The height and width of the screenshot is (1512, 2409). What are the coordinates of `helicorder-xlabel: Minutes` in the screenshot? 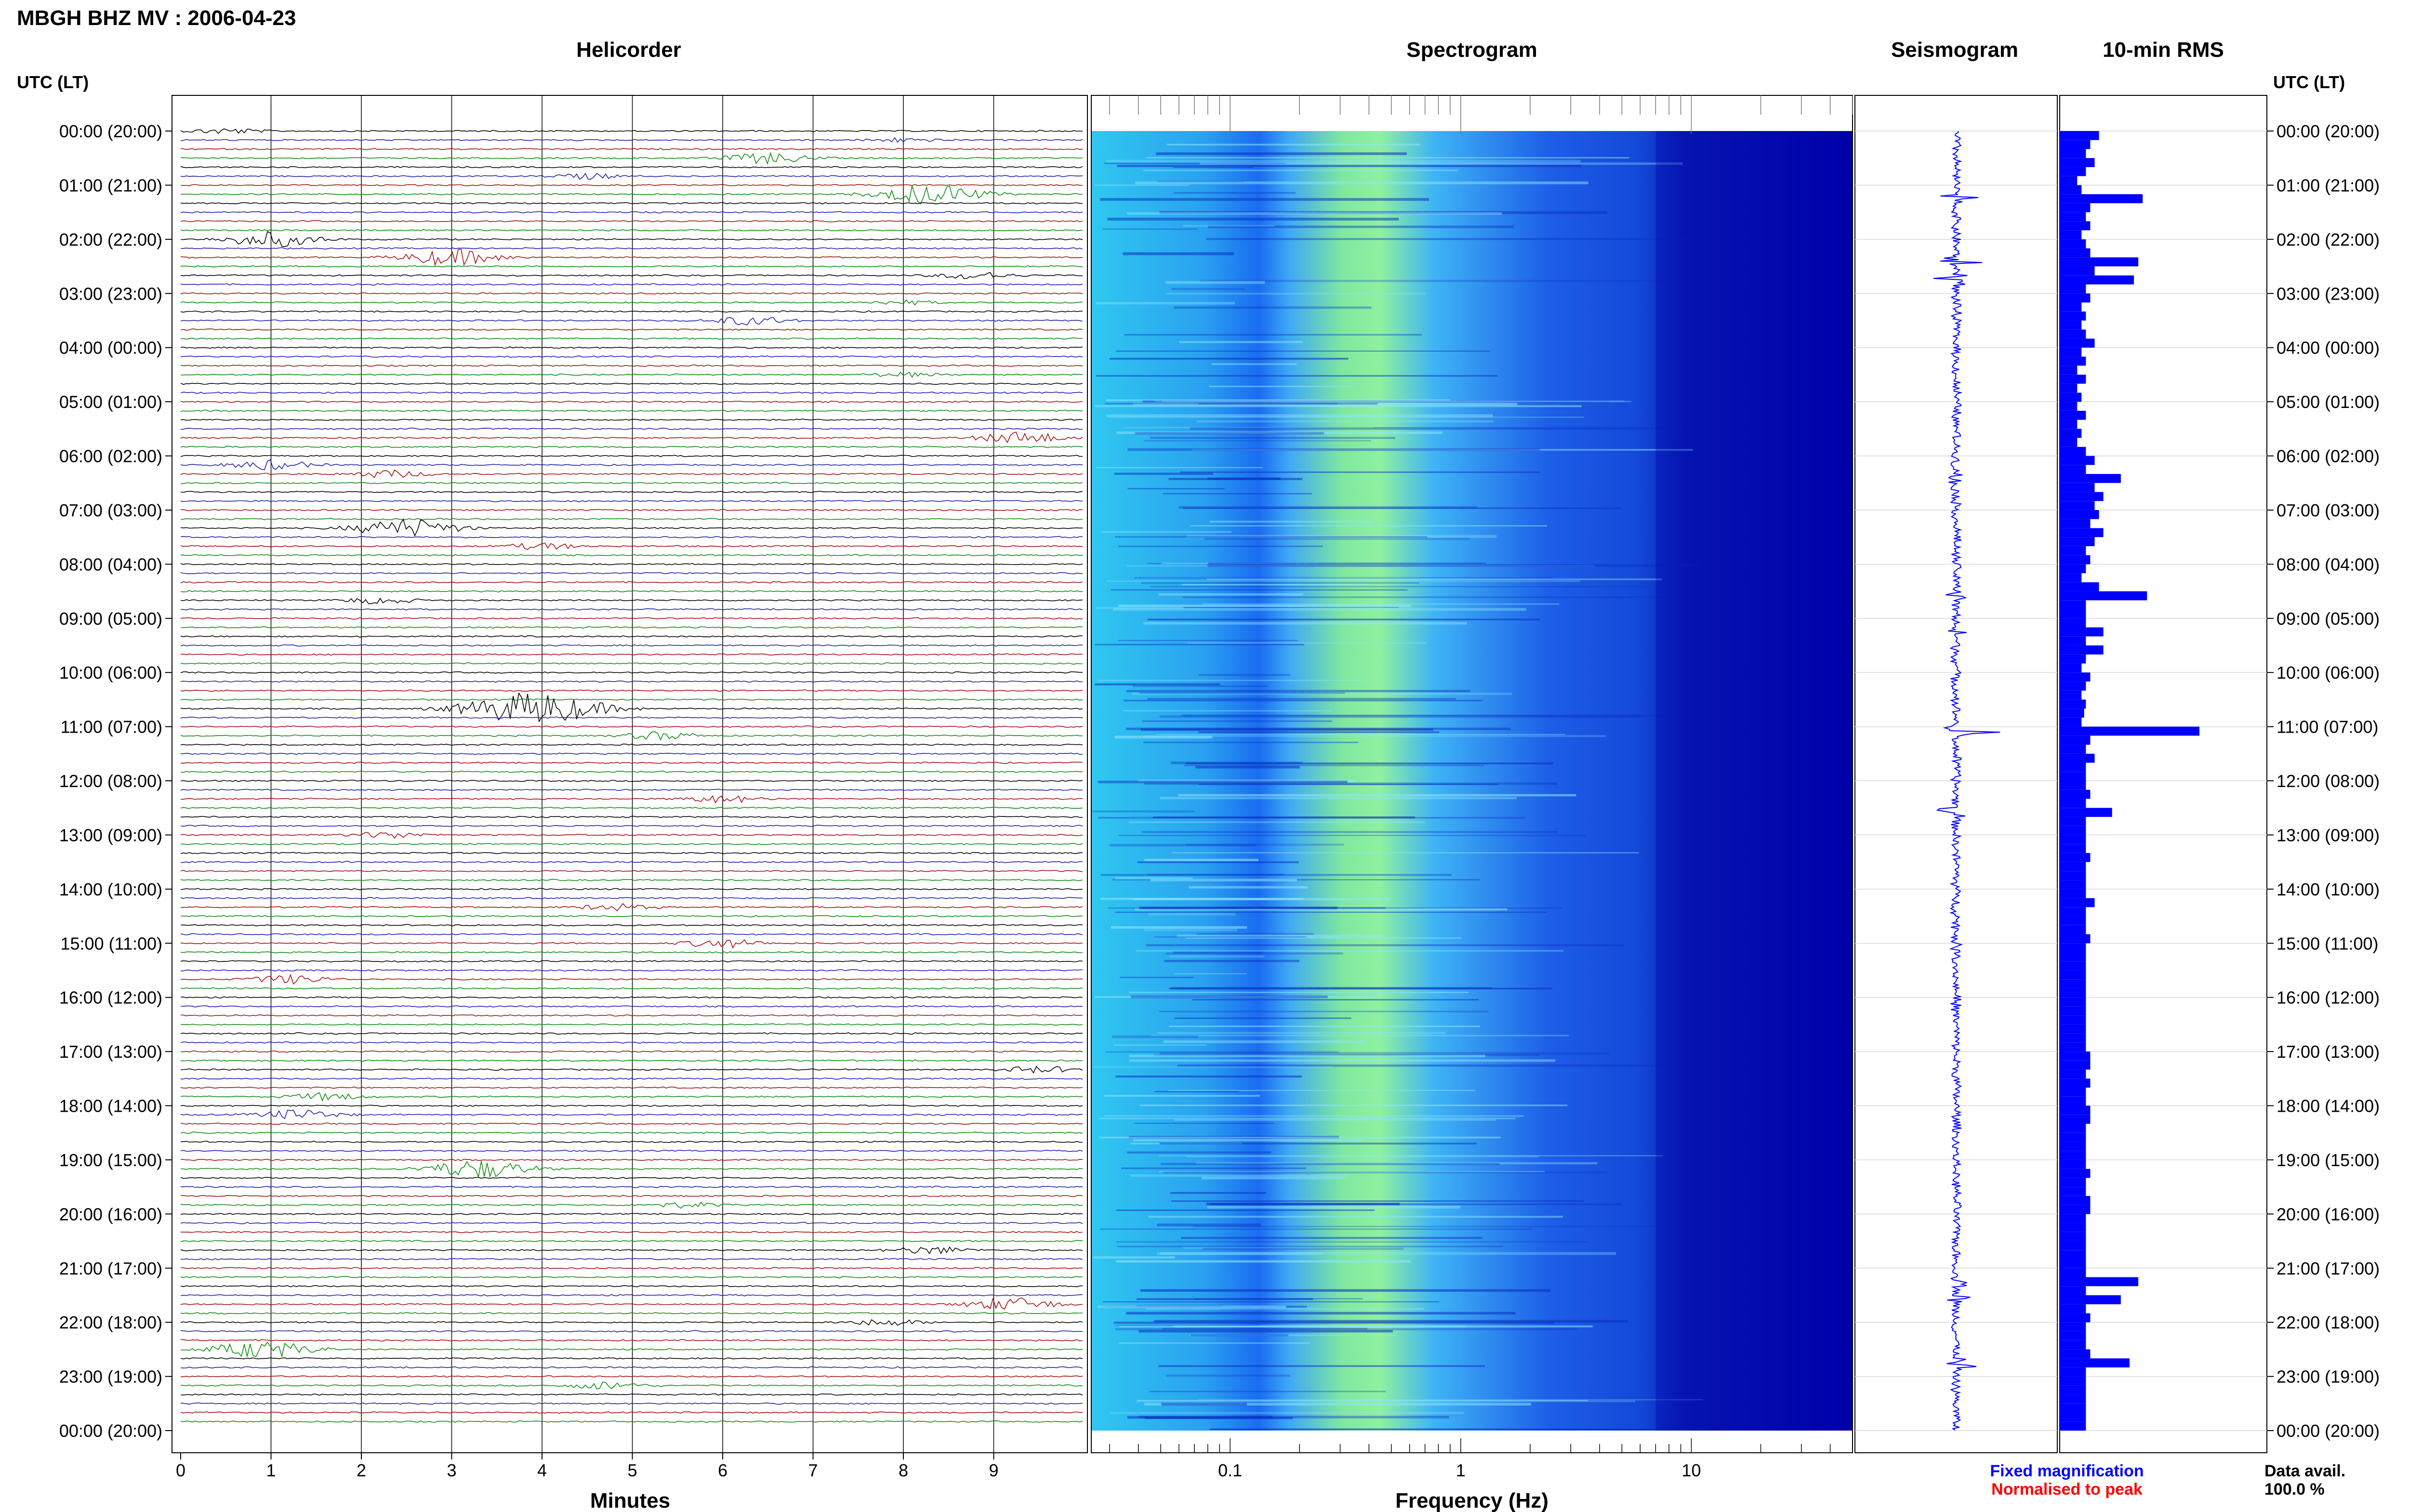 It's located at (630, 1500).